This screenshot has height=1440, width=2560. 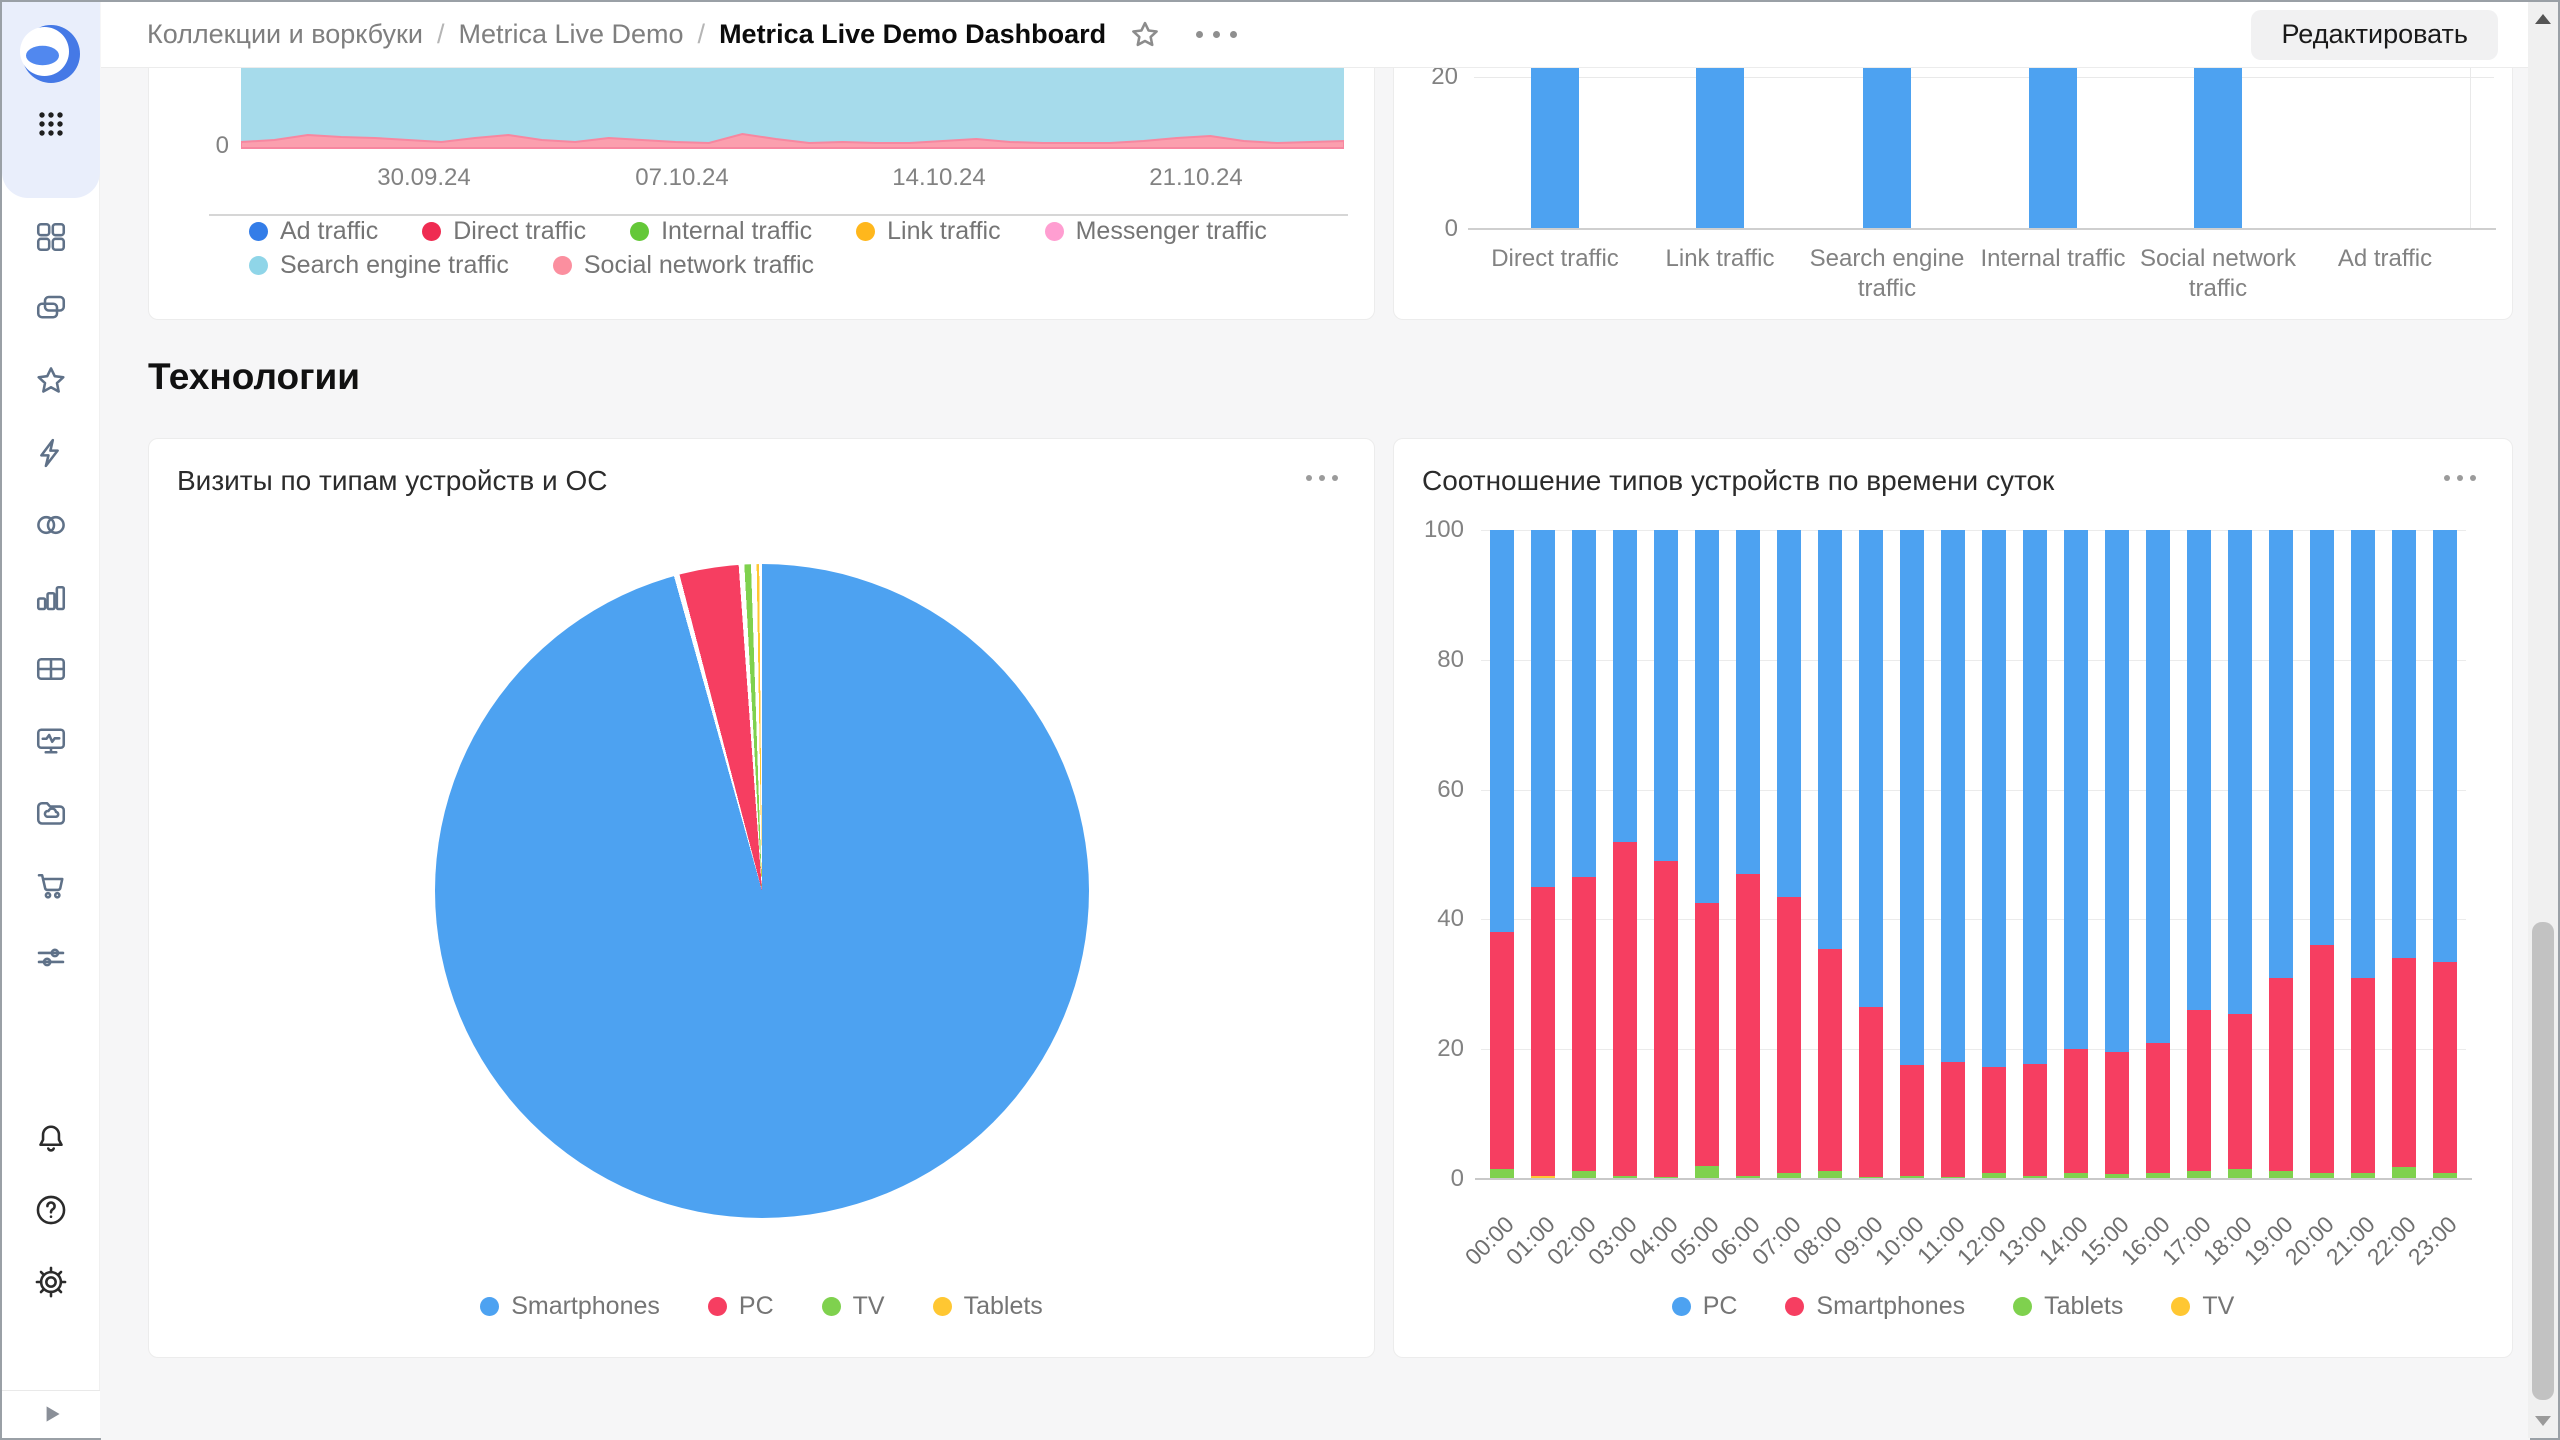 I want to click on card-menu-dots-icon, so click(x=1322, y=478).